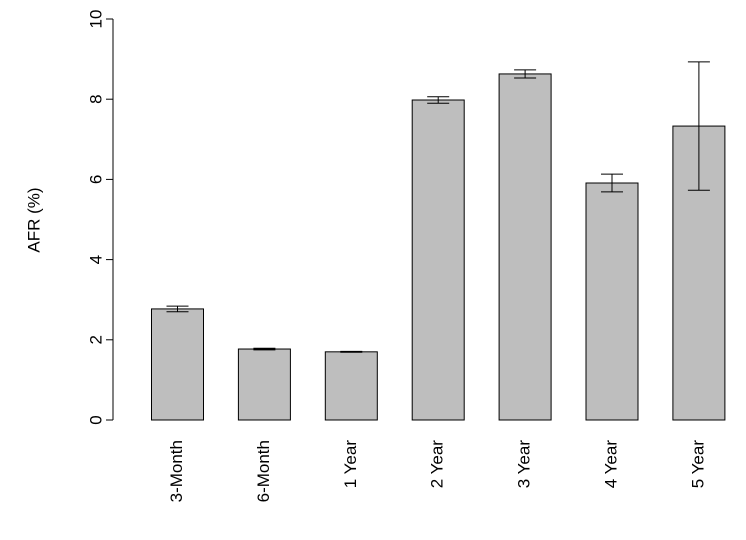 The height and width of the screenshot is (540, 746). I want to click on x-tick-label: 3-Month, so click(176, 471).